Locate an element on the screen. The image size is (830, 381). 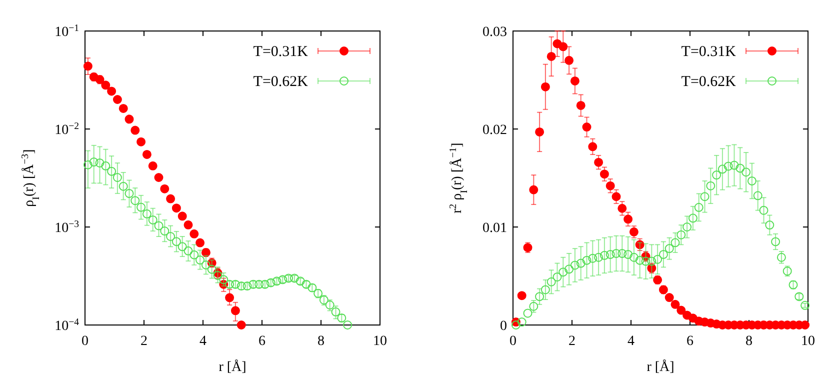
y-tick-label: 10$^{−2}$ is located at coordinates (67, 129).